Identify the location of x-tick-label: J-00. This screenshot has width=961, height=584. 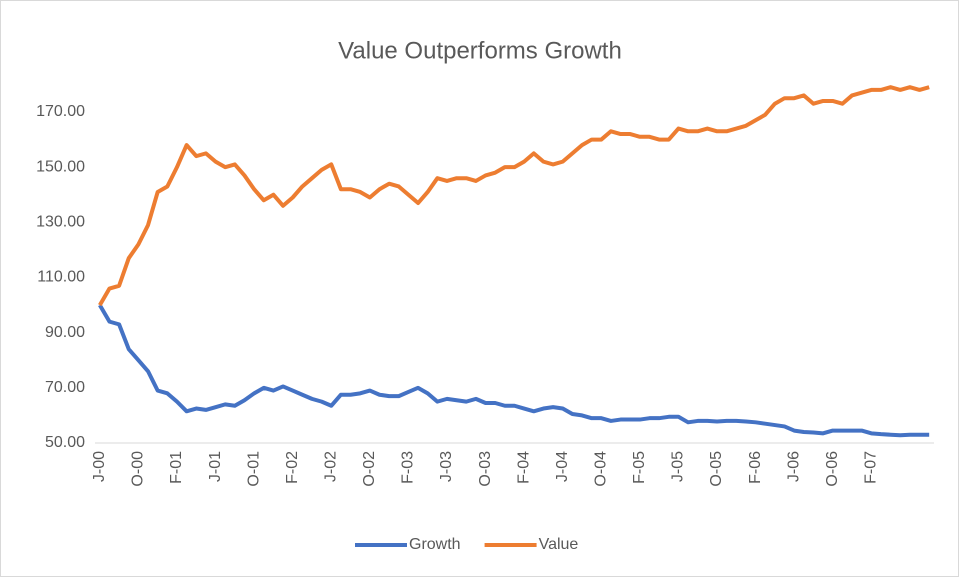
(99, 466).